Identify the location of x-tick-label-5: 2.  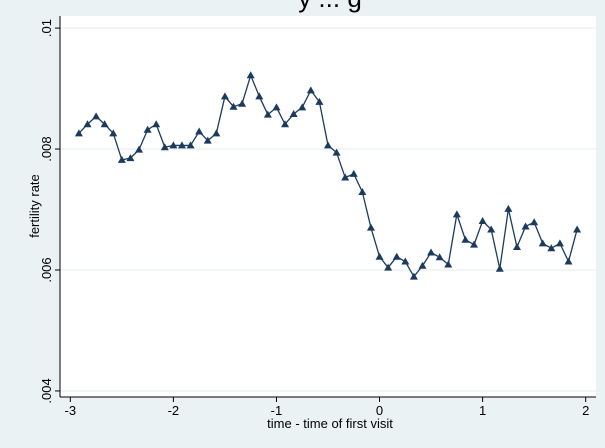
(585, 410).